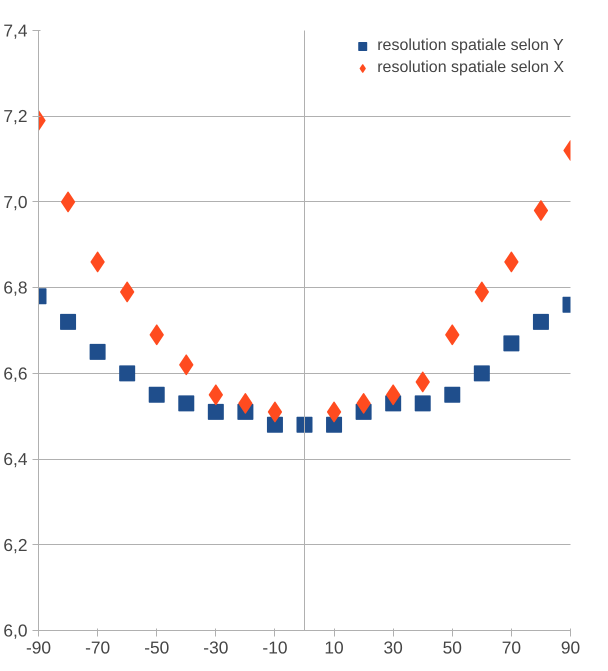 The image size is (608, 671). What do you see at coordinates (15, 202) in the screenshot?
I see `y-tick-label: 7,0` at bounding box center [15, 202].